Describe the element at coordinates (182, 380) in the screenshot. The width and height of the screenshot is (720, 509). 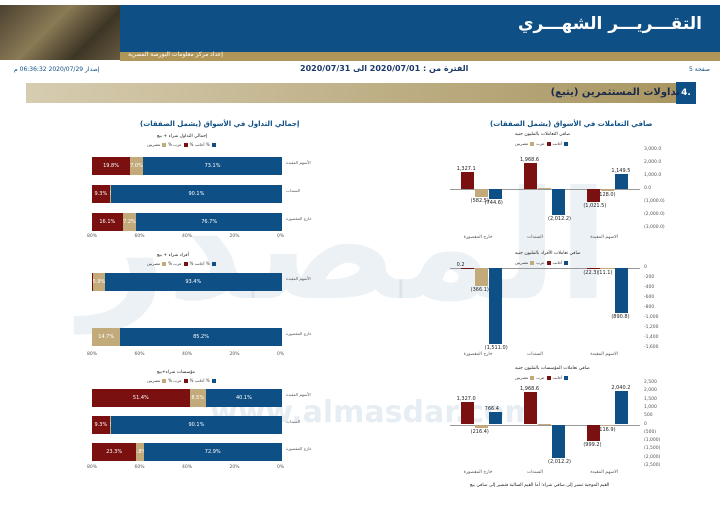
I see `chart-legend: أجانب % عرب %مصريين %` at that location.